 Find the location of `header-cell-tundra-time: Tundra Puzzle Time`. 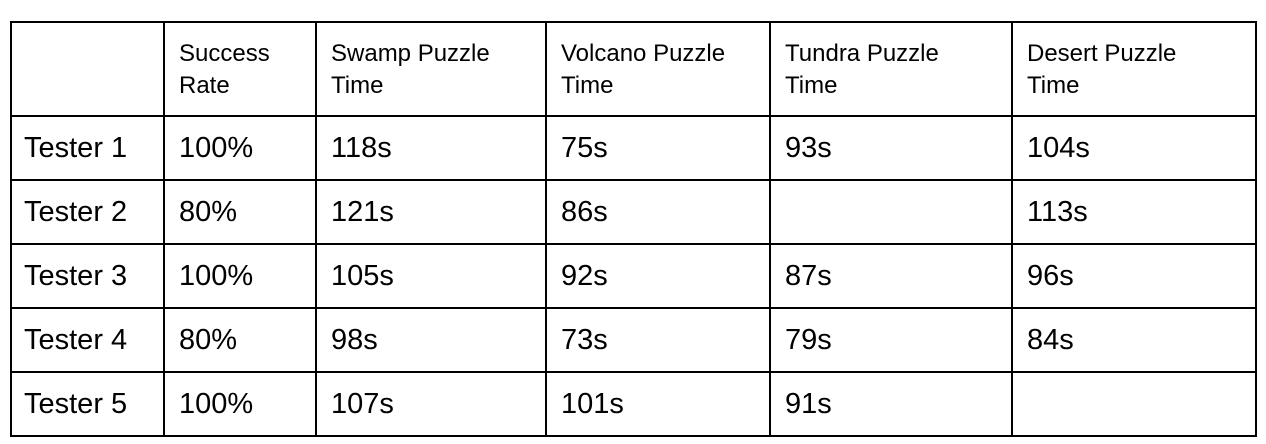

header-cell-tundra-time: Tundra Puzzle Time is located at coordinates (891, 69).